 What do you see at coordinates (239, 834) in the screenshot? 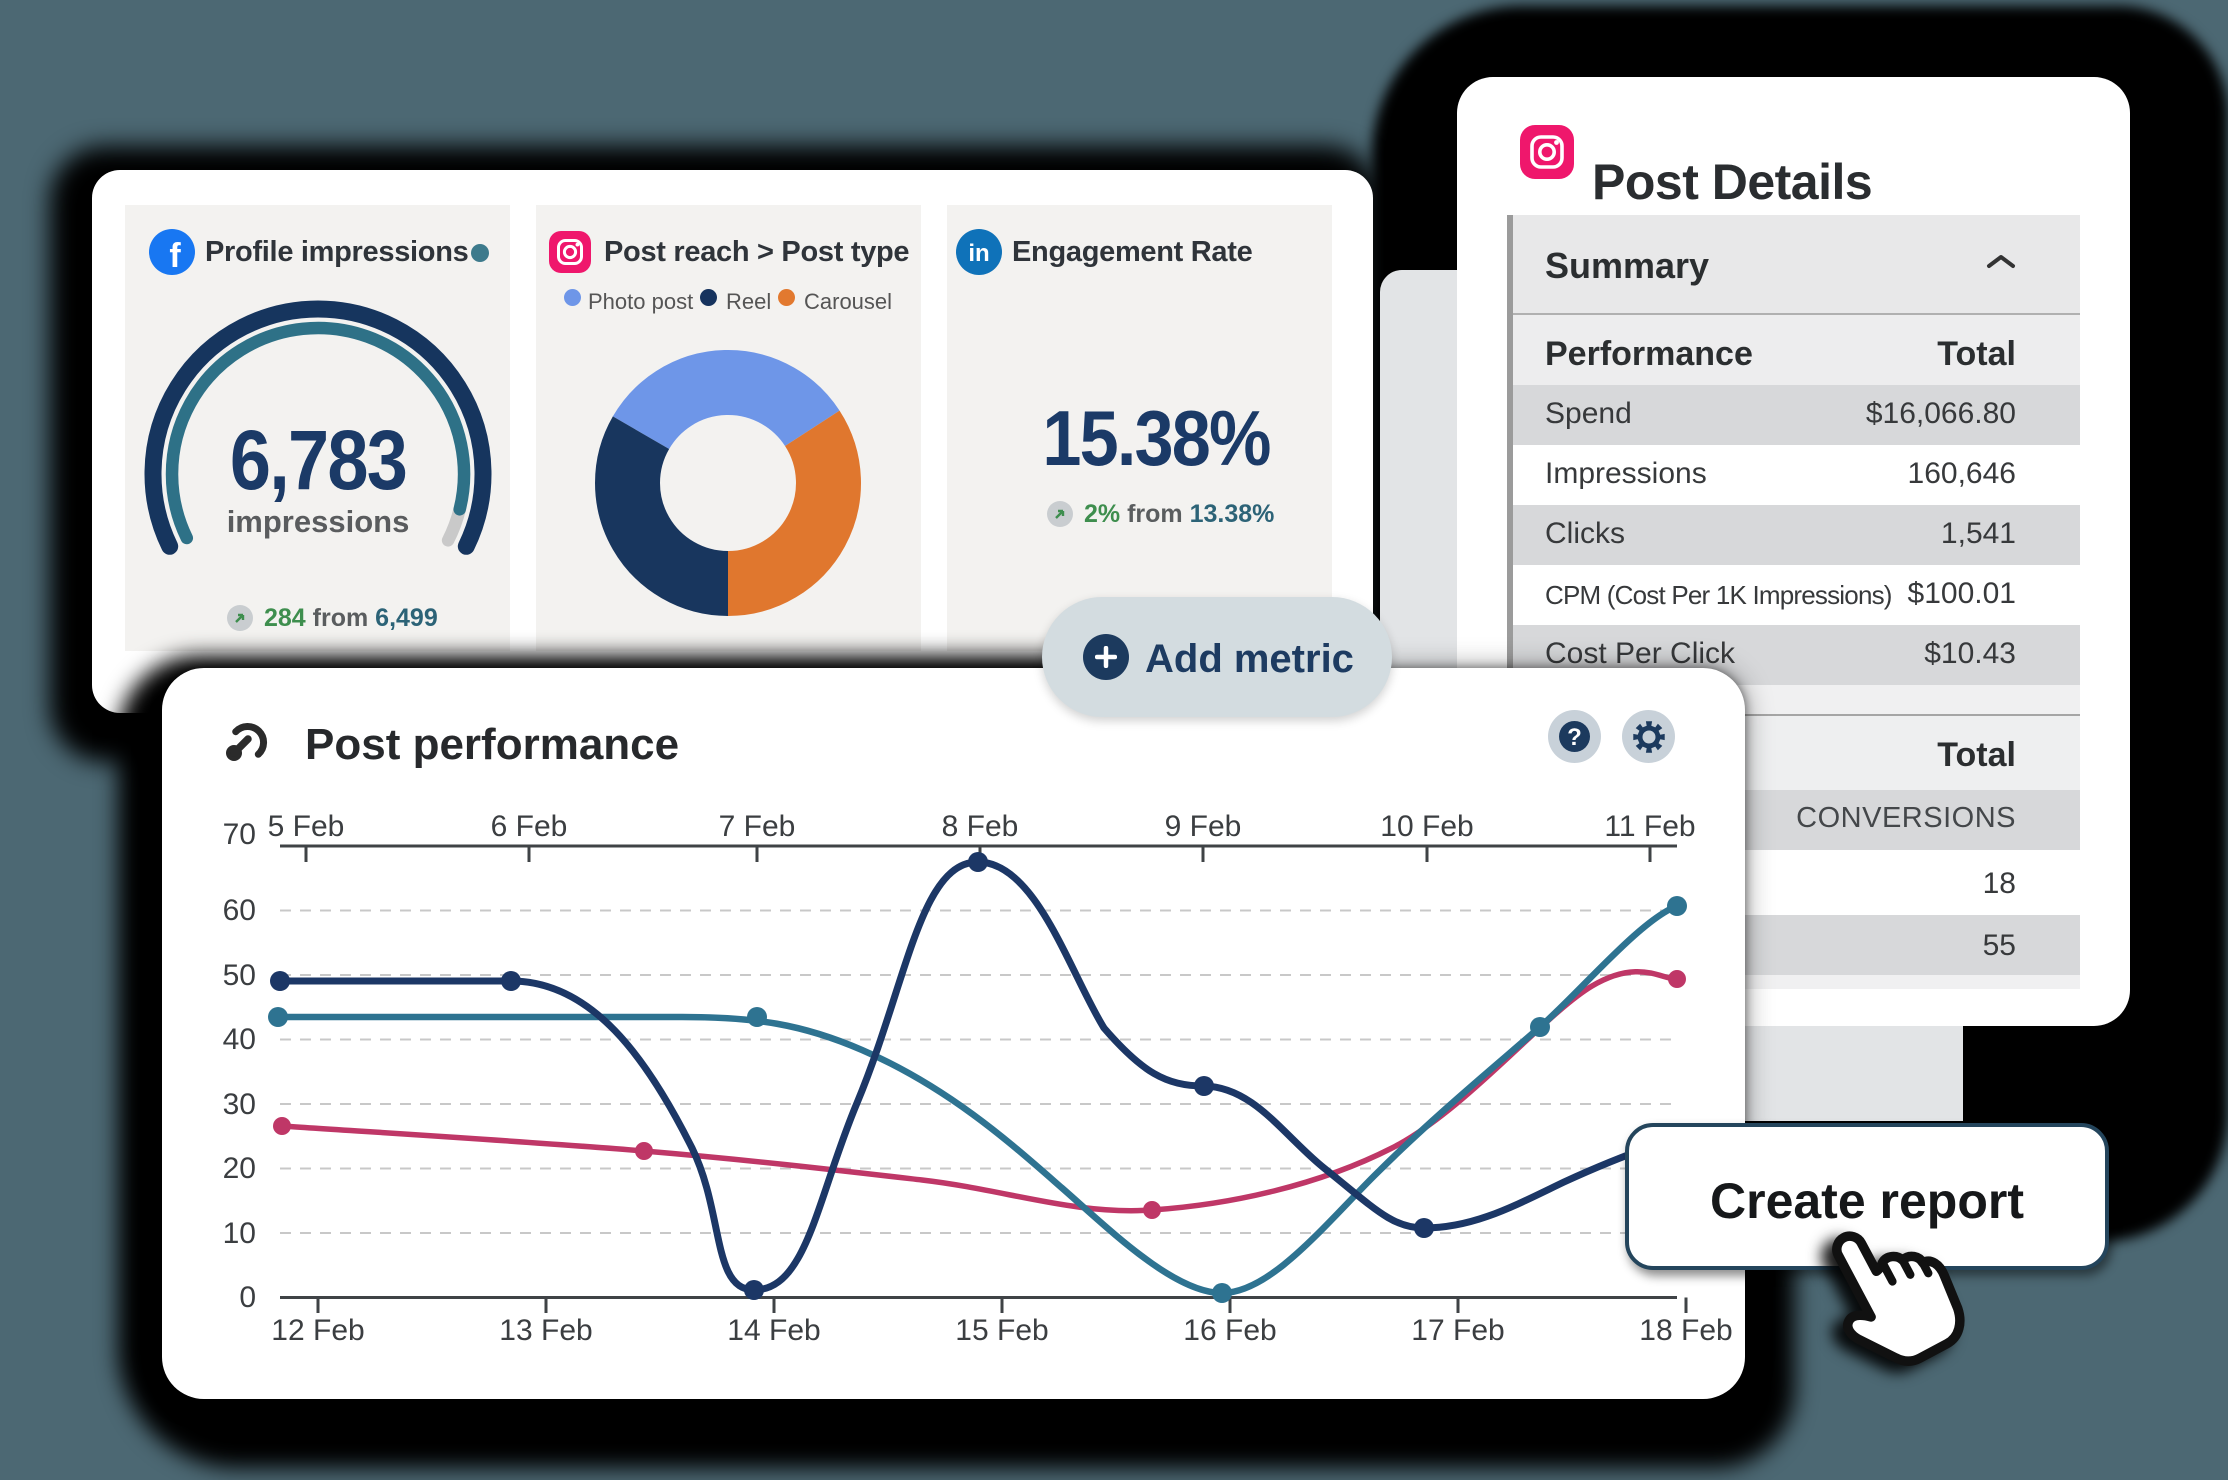
I see `svg-text: 70` at bounding box center [239, 834].